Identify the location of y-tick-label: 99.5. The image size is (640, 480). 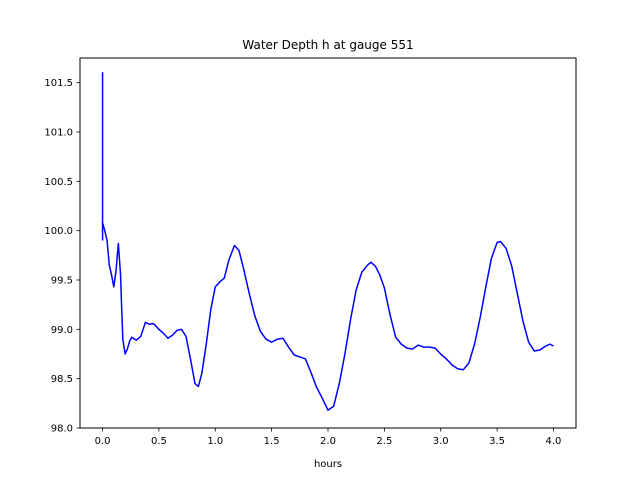
(62, 281).